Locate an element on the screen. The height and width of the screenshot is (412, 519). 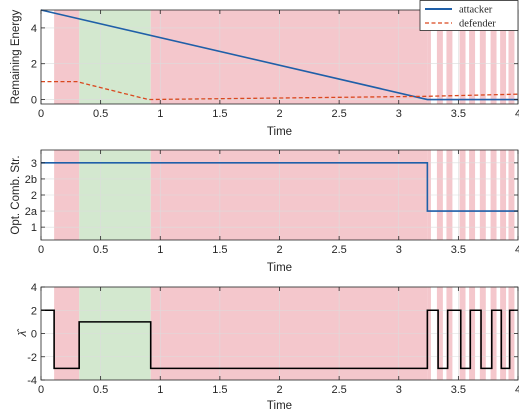
legend-attacker-label: attacker is located at coordinates (476, 10).